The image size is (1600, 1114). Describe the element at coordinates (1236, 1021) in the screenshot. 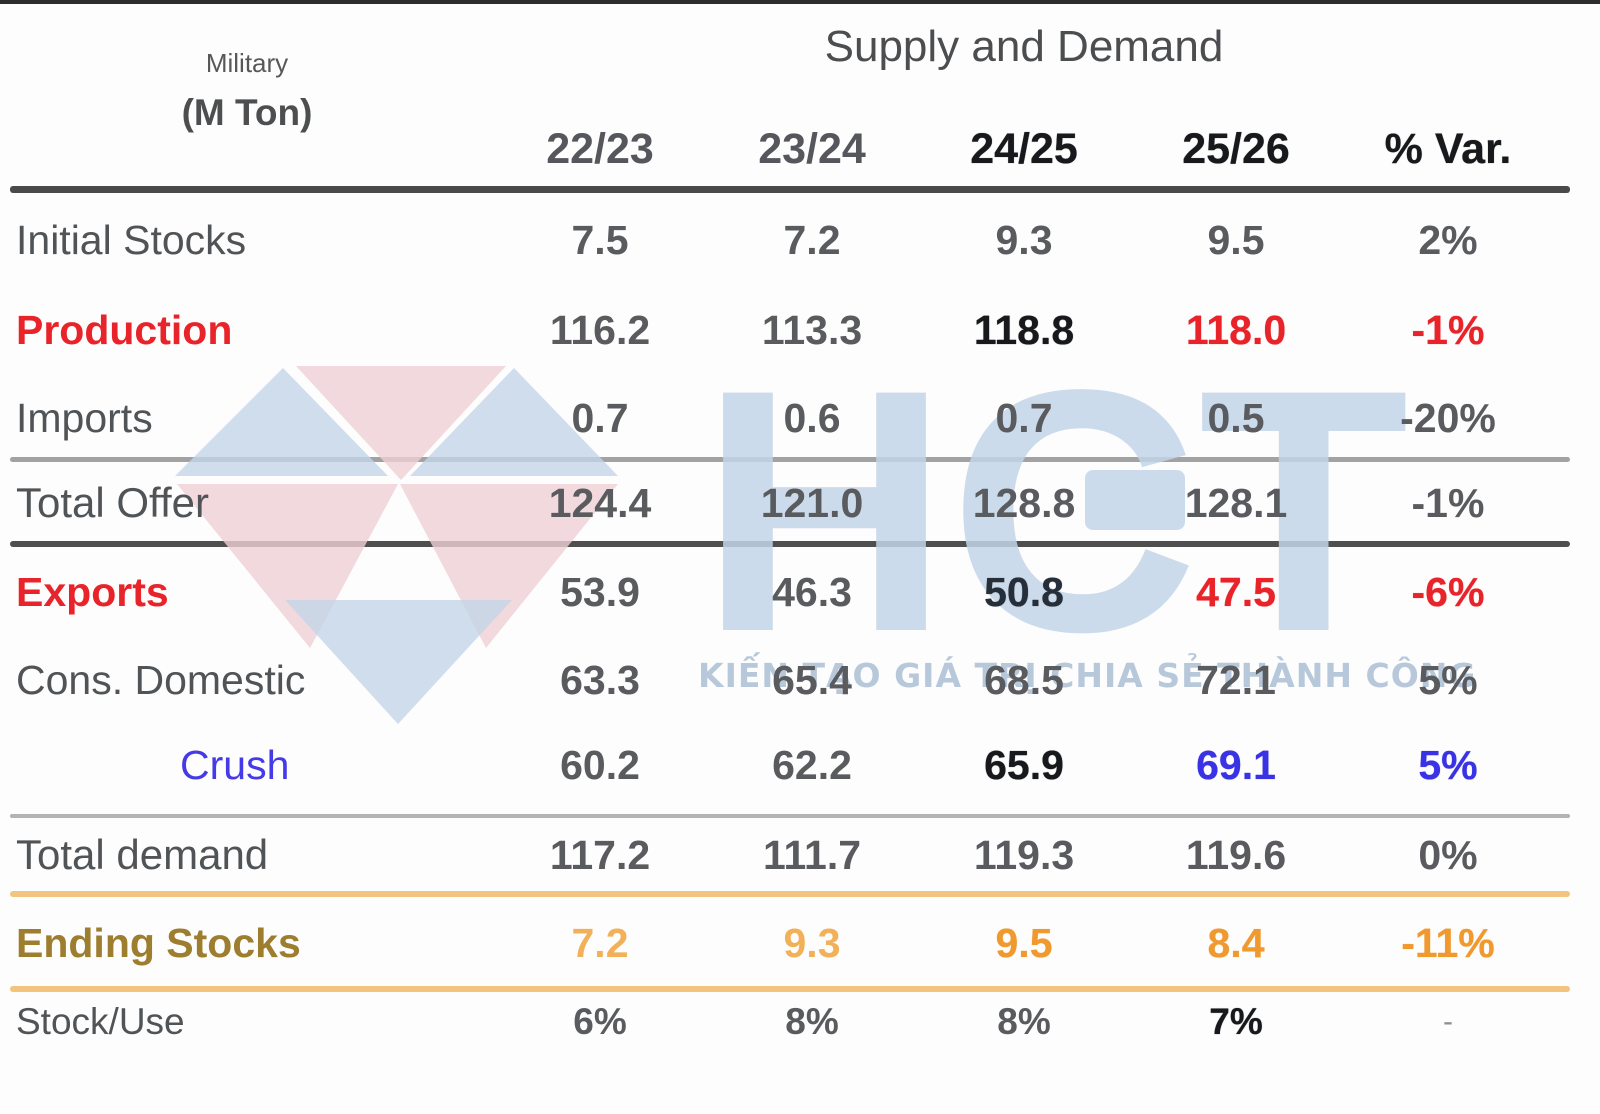

I see `value-25-26: 7%` at that location.